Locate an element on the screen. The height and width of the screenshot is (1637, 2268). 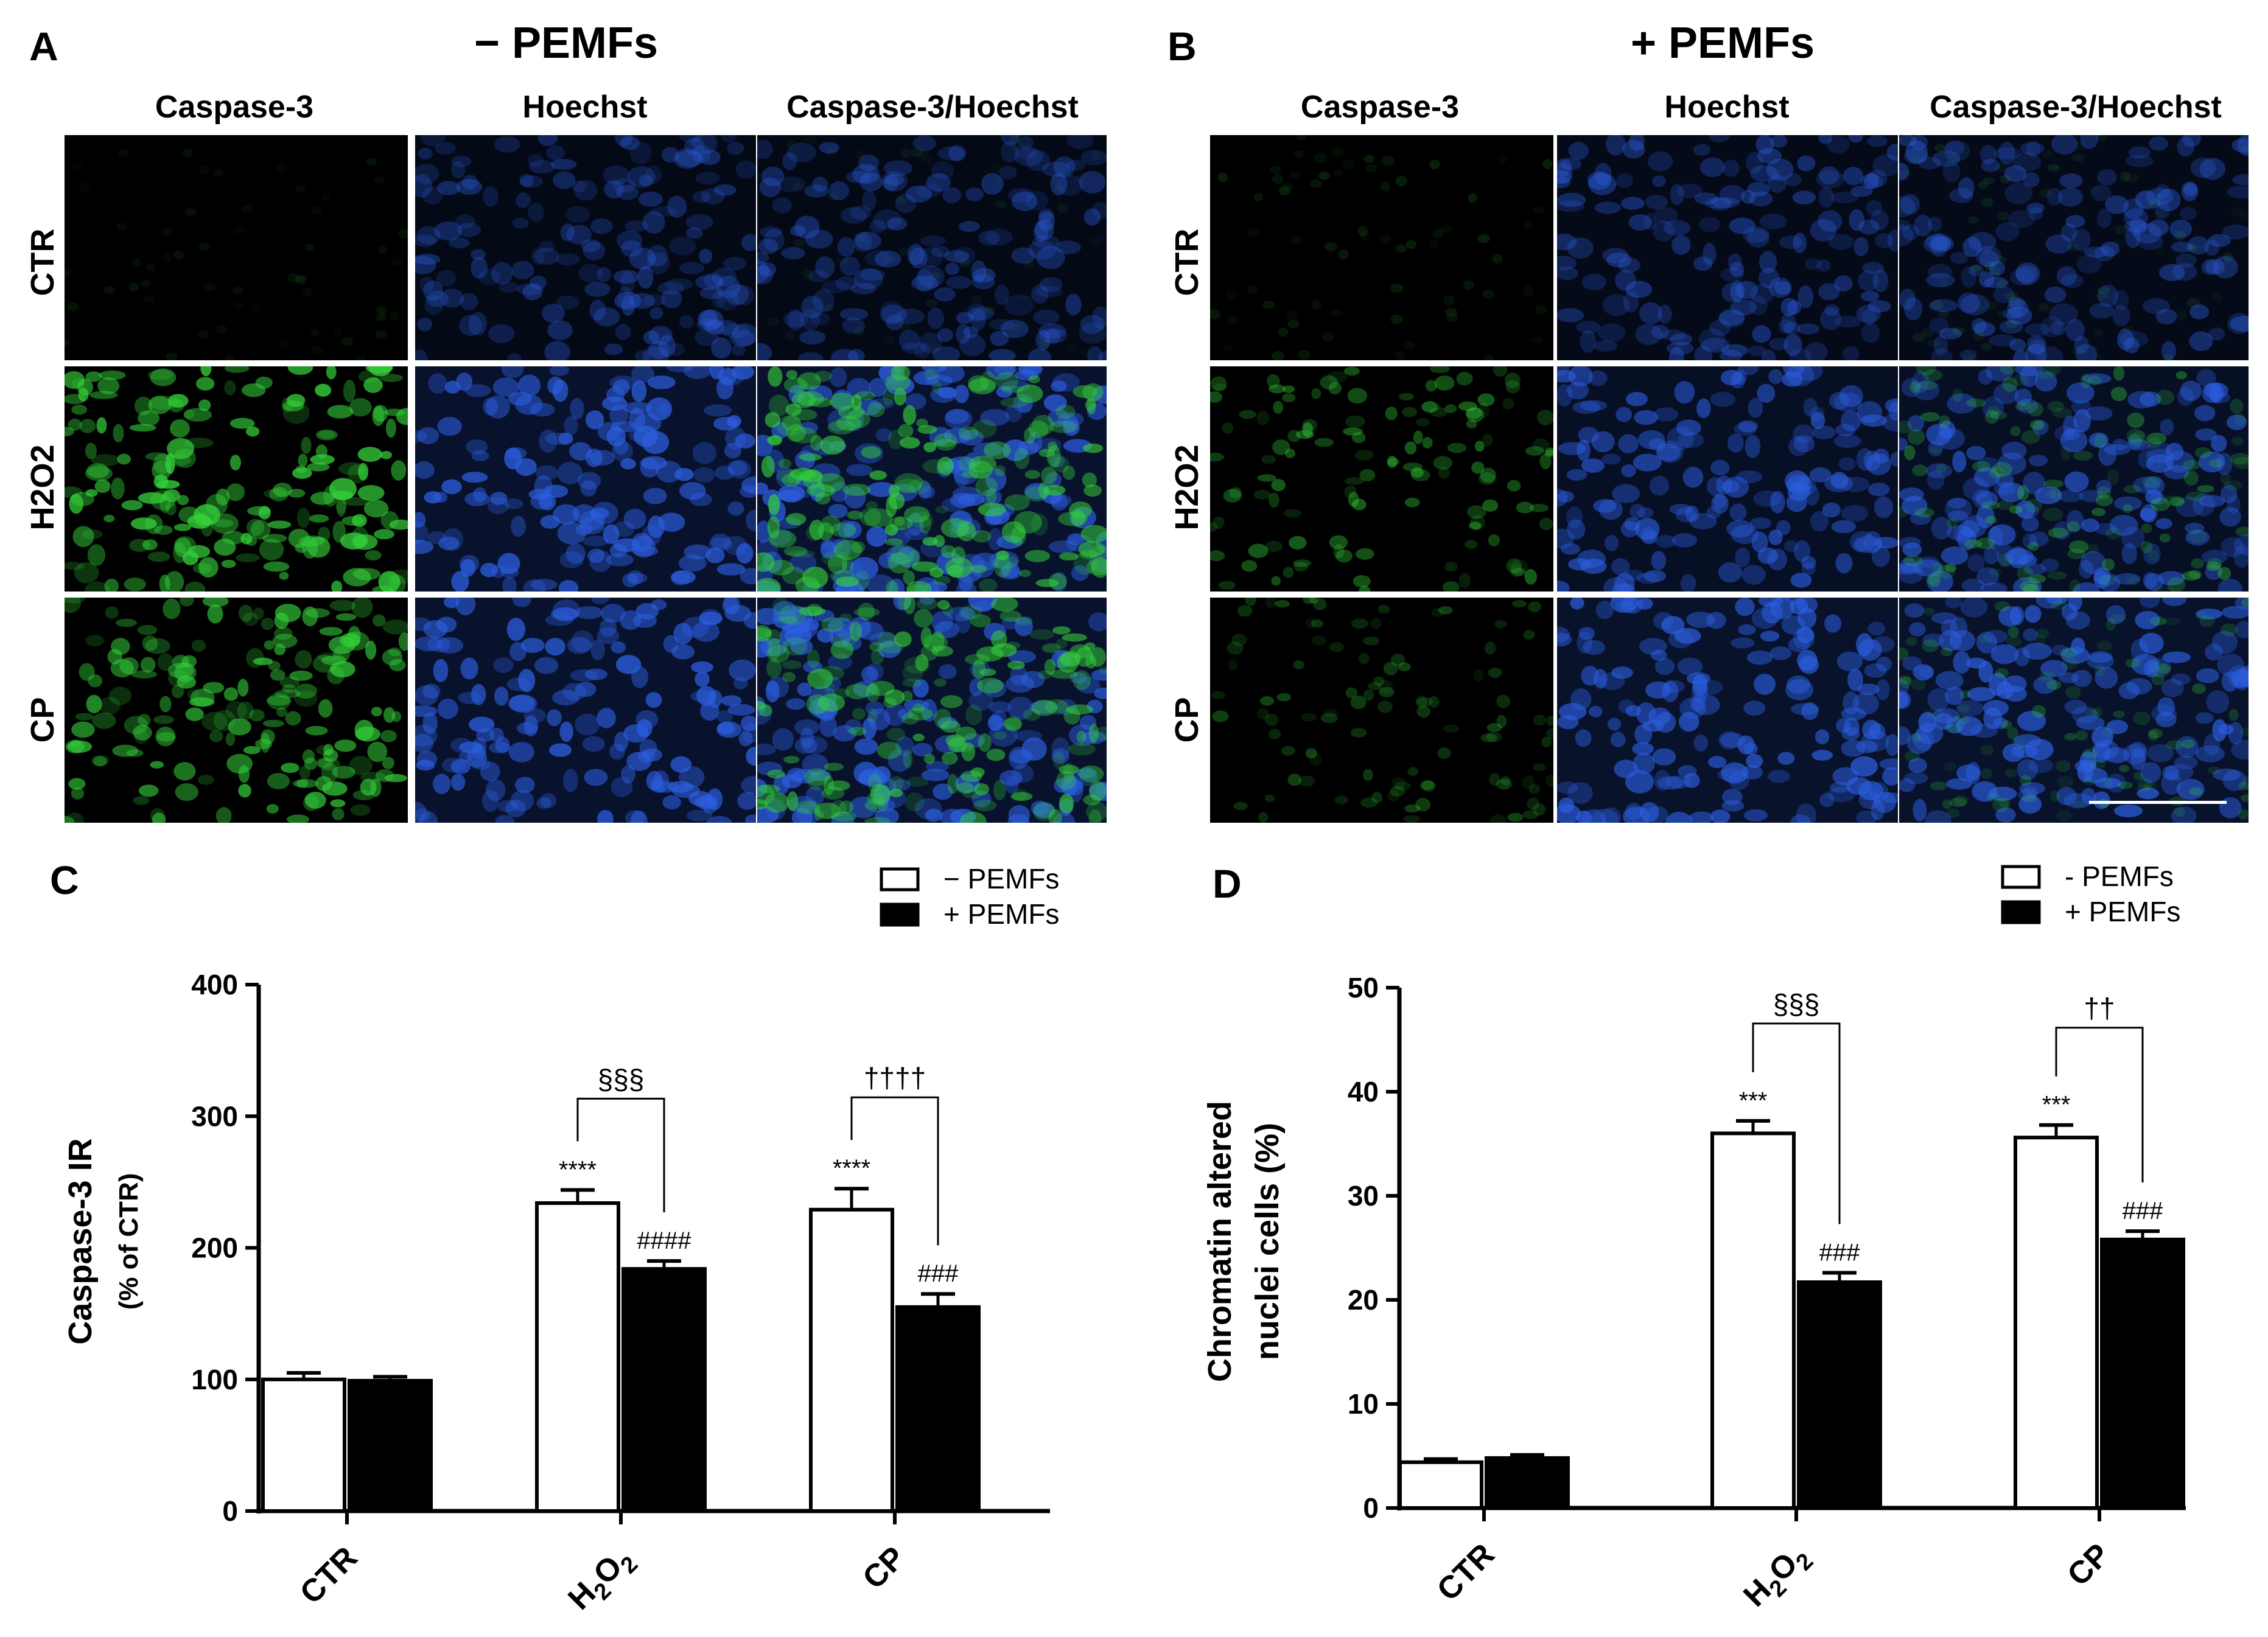
micrograph-b-cp-hoechst is located at coordinates (1727, 710).